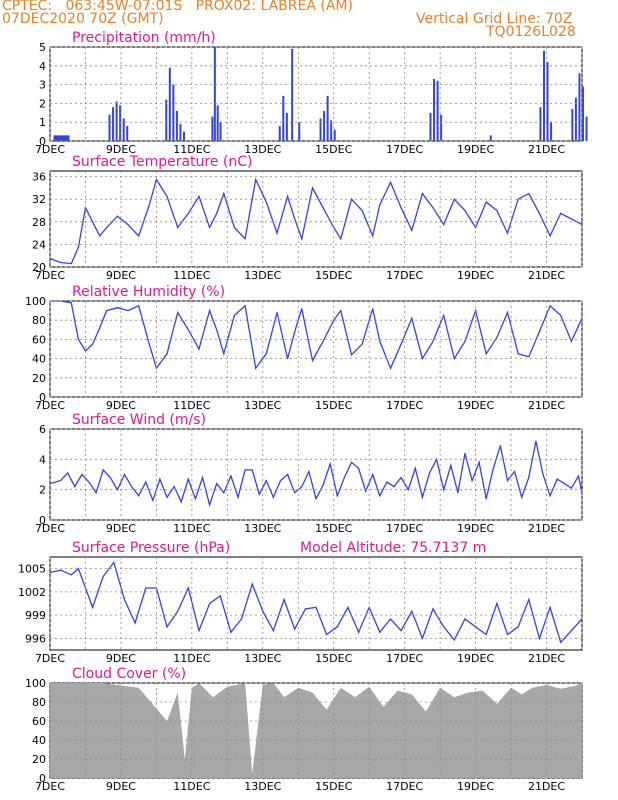  Describe the element at coordinates (39, 199) in the screenshot. I see `temp-ytick-3: 32` at that location.